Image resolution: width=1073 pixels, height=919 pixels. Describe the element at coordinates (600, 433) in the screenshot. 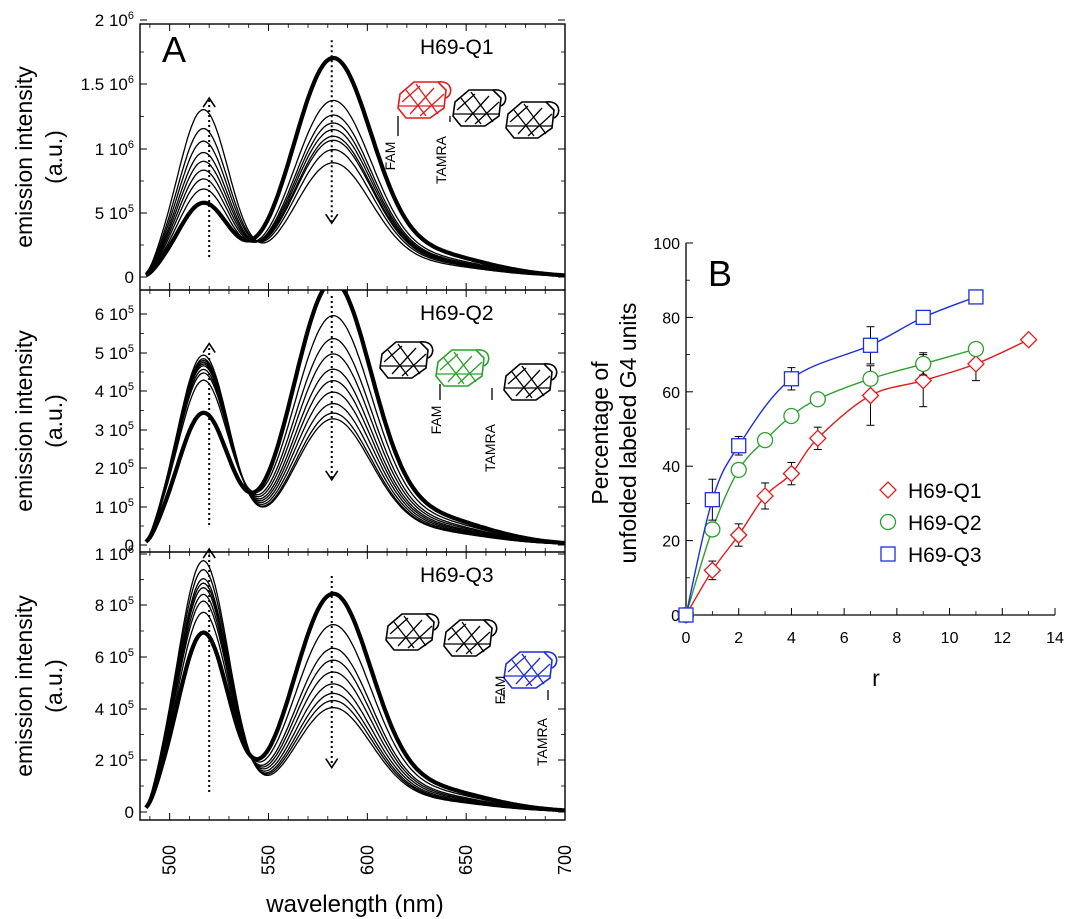

I see `y-axis-label: Percentage of` at that location.